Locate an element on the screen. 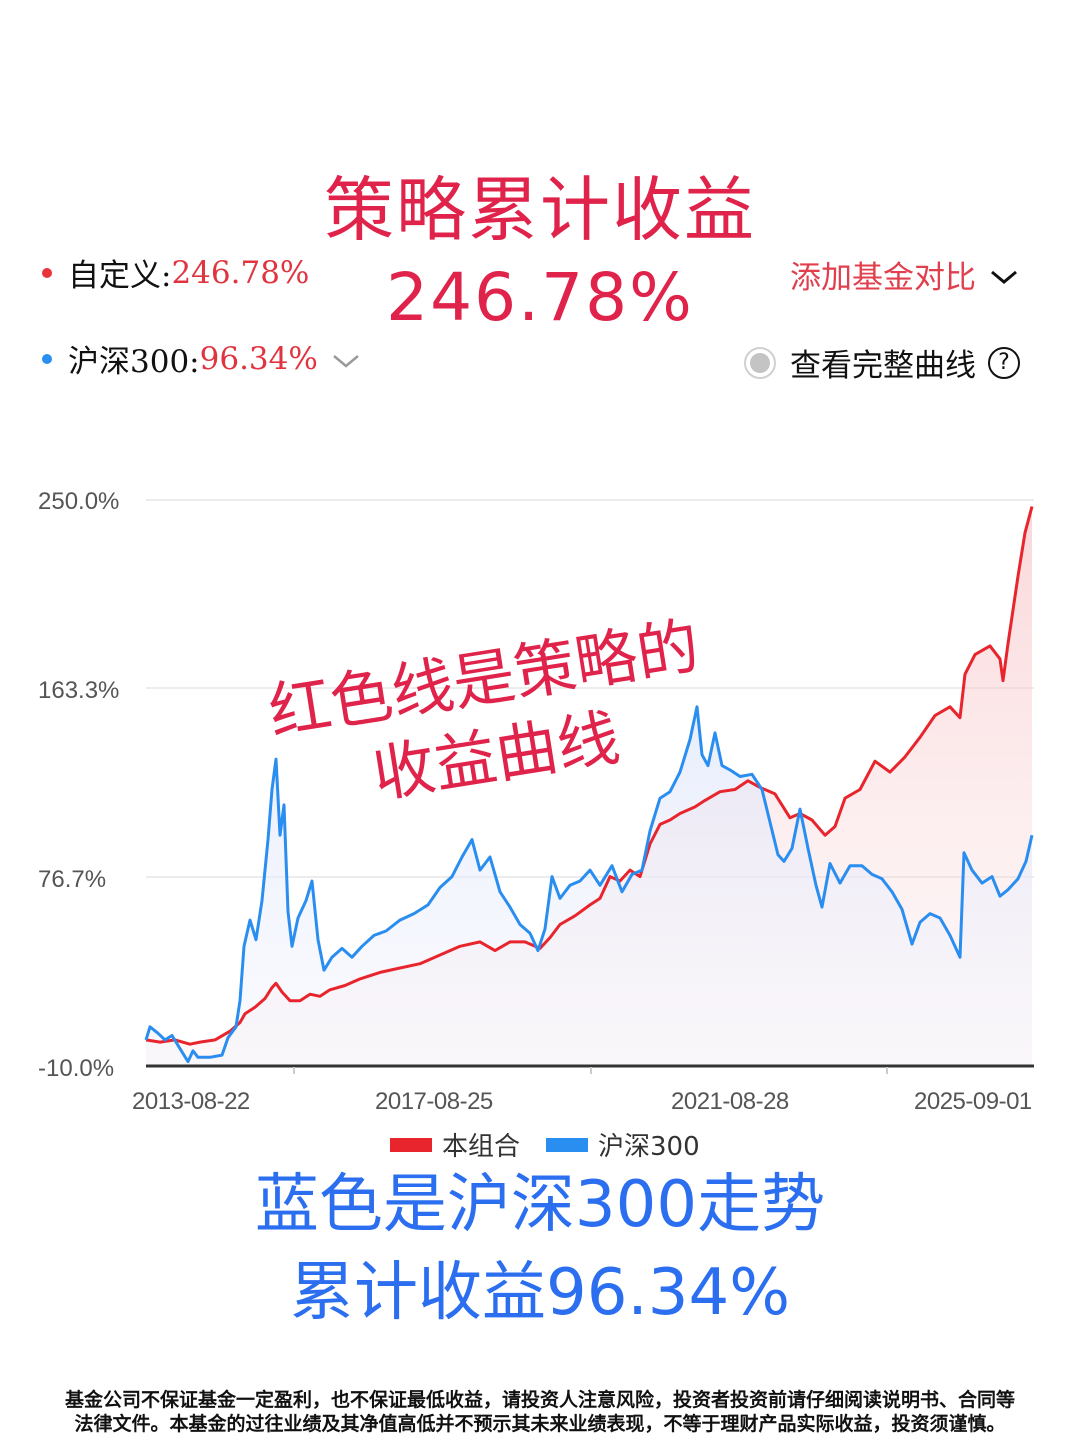 The width and height of the screenshot is (1080, 1443). hs300-caption-line2: 累计收益96.34% is located at coordinates (540, 1293).